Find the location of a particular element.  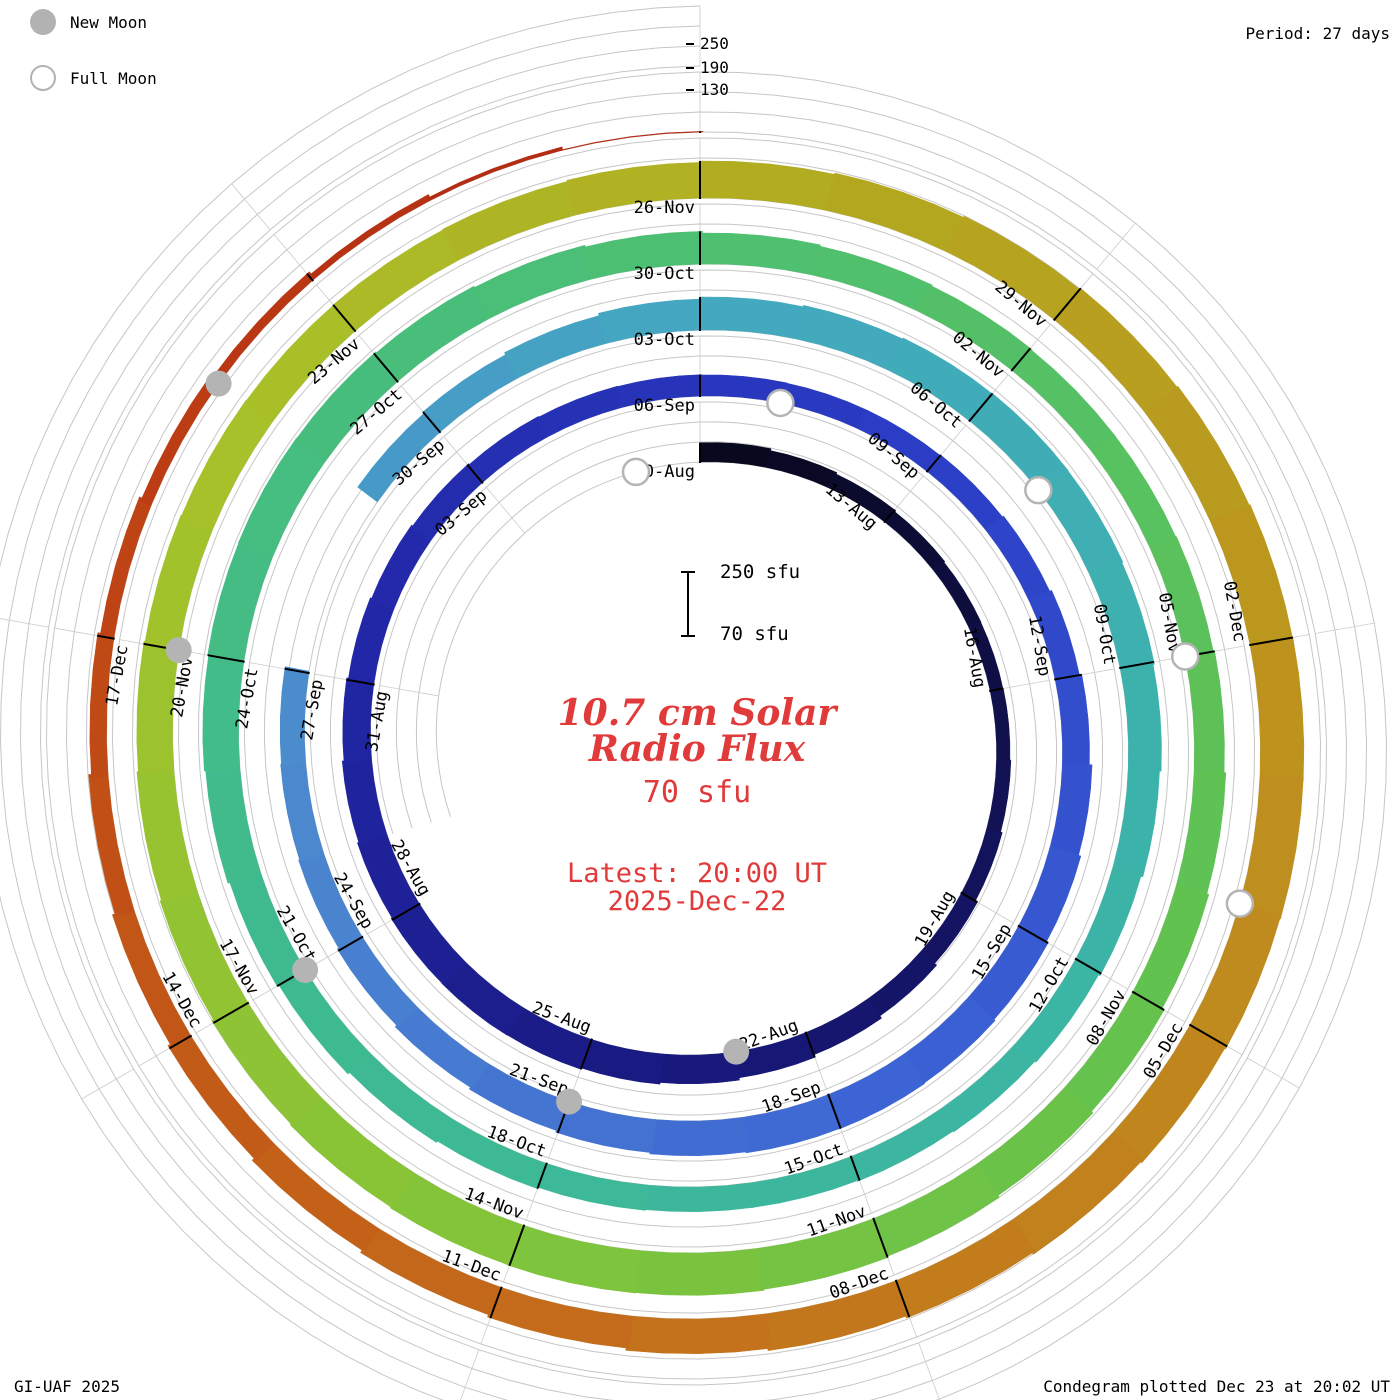

latest-flux-value: 70 sfu is located at coordinates (697, 792).